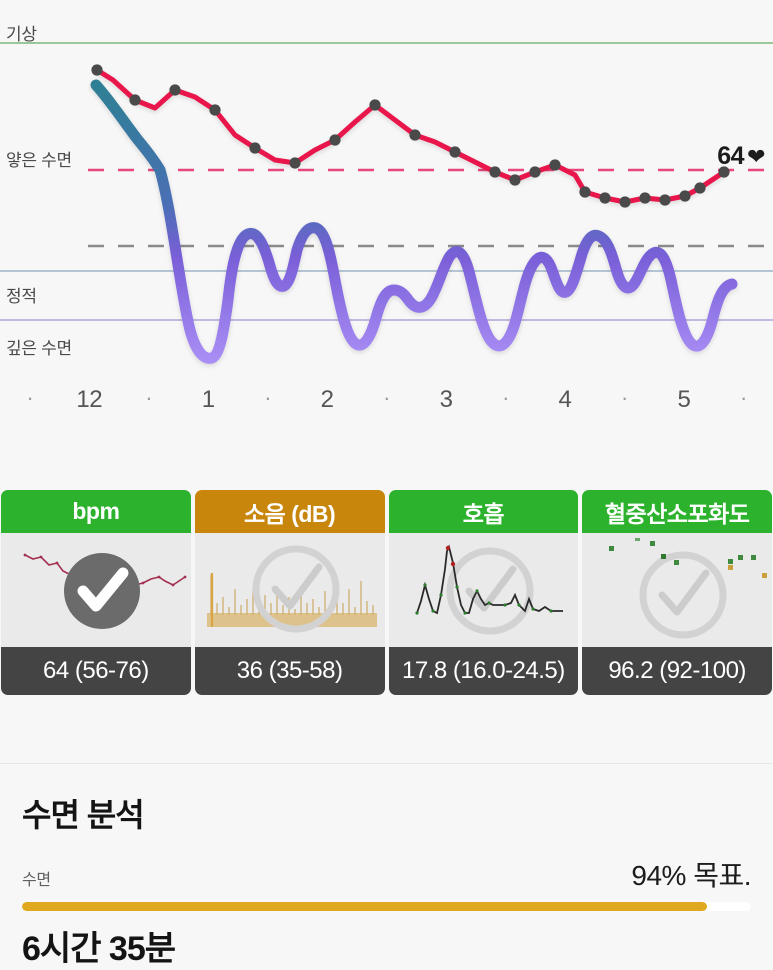 The height and width of the screenshot is (970, 773). I want to click on metric-card-noise-value-row: 36 (35-58), so click(289, 671).